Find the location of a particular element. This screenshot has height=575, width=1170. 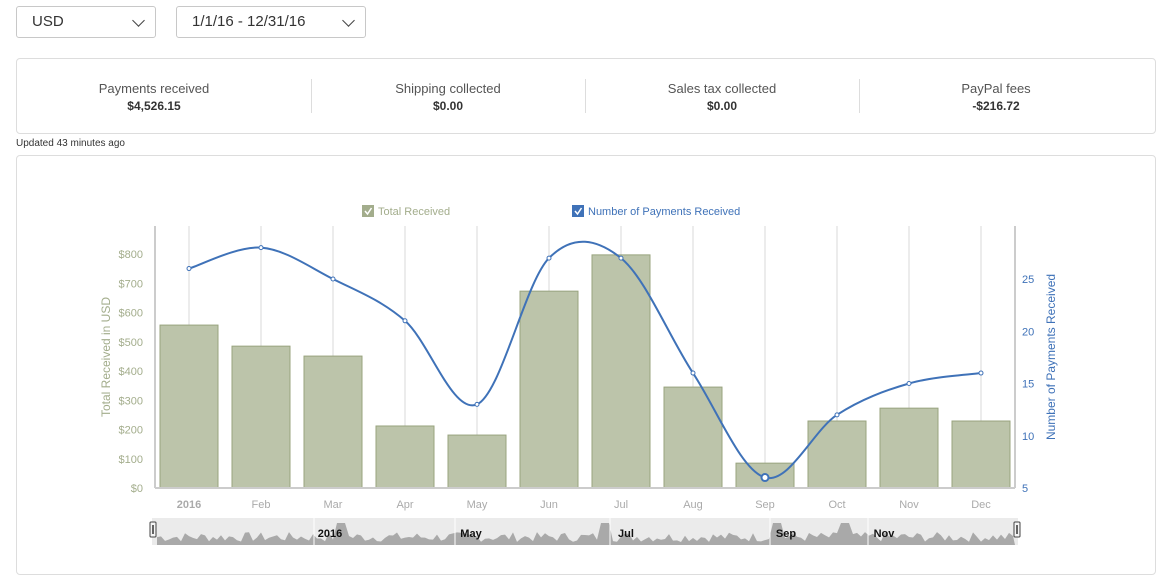

legend-item-total-received: Total Received is located at coordinates (406, 211).